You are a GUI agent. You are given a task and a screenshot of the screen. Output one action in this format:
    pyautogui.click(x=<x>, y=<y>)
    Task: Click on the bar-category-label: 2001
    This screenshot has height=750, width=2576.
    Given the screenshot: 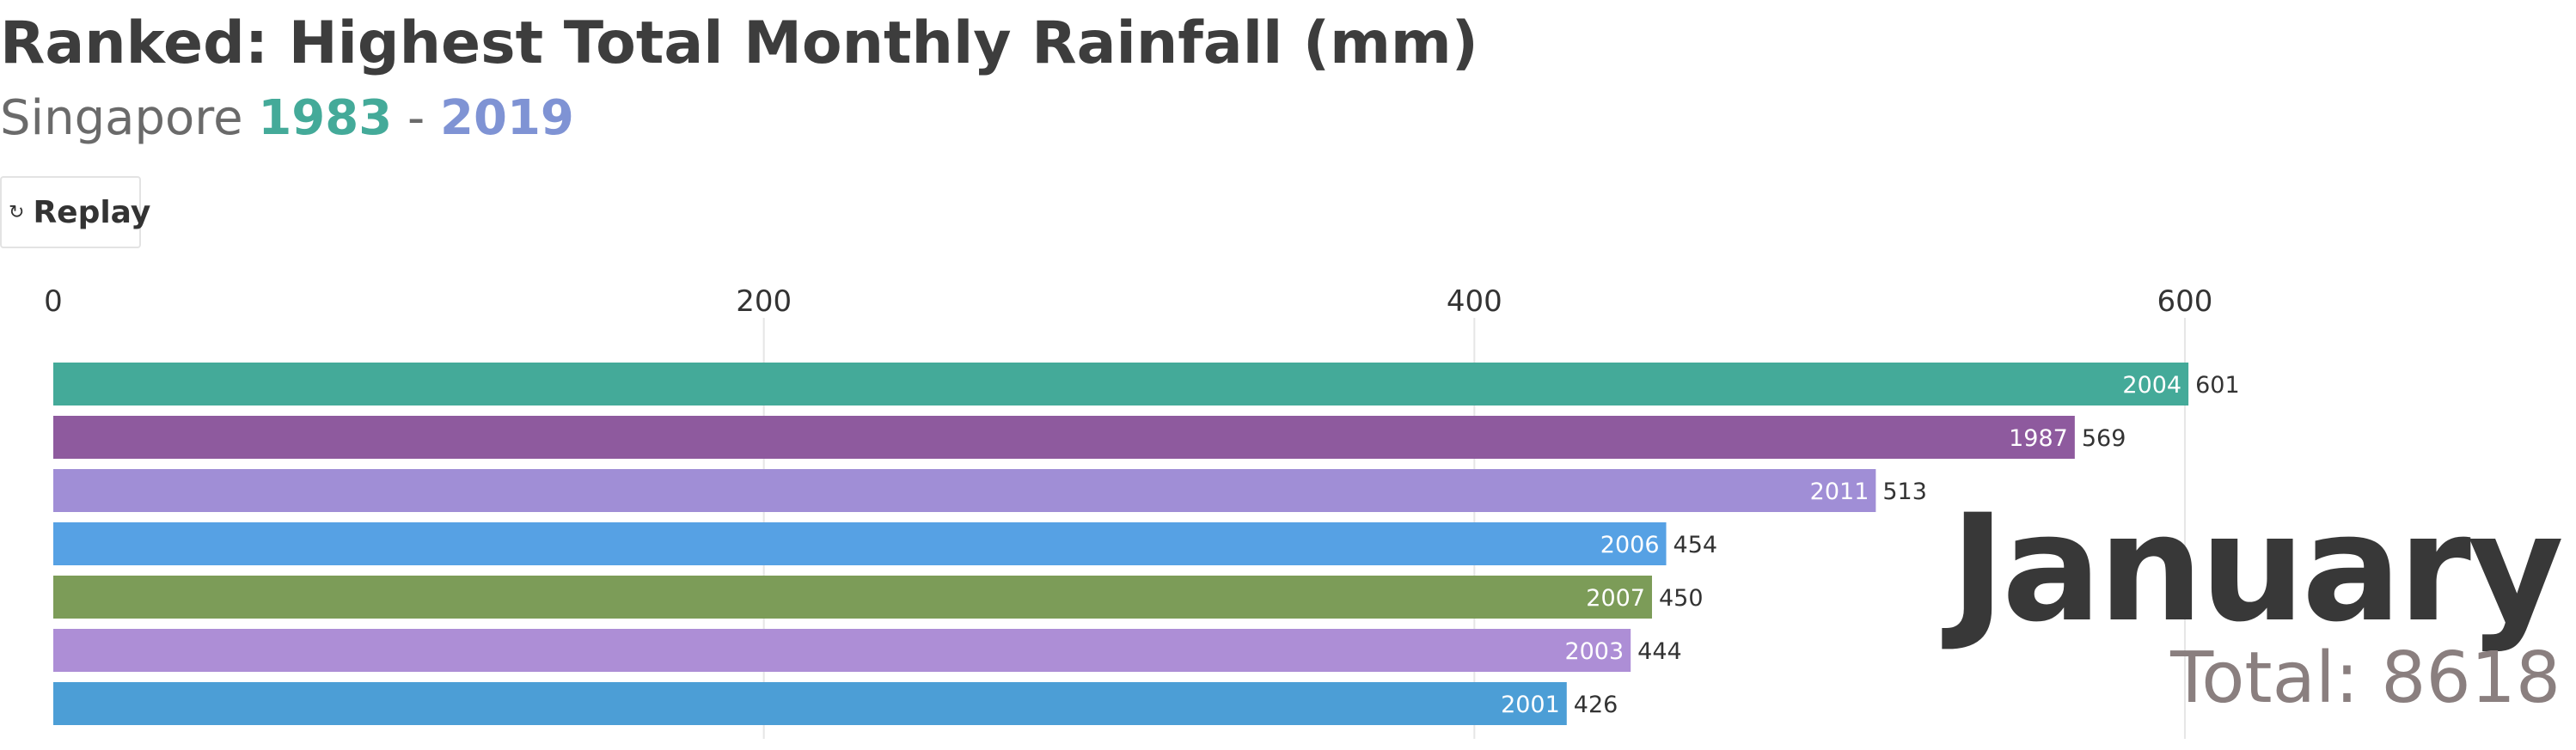 What is the action you would take?
    pyautogui.click(x=1530, y=705)
    